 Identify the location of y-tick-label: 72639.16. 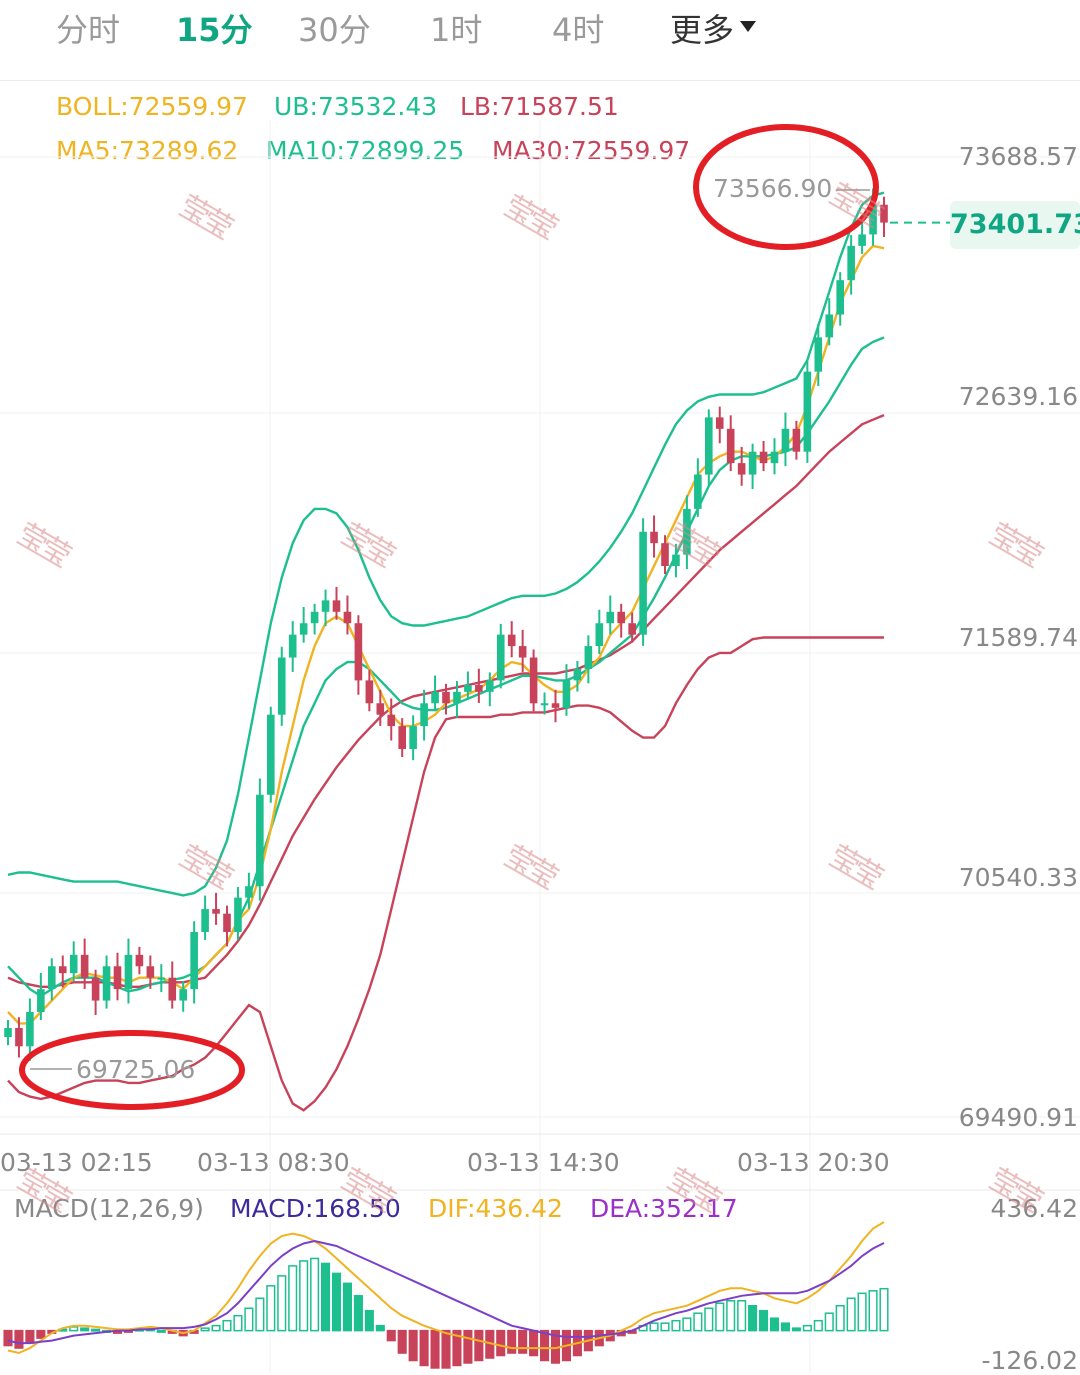
(1018, 396).